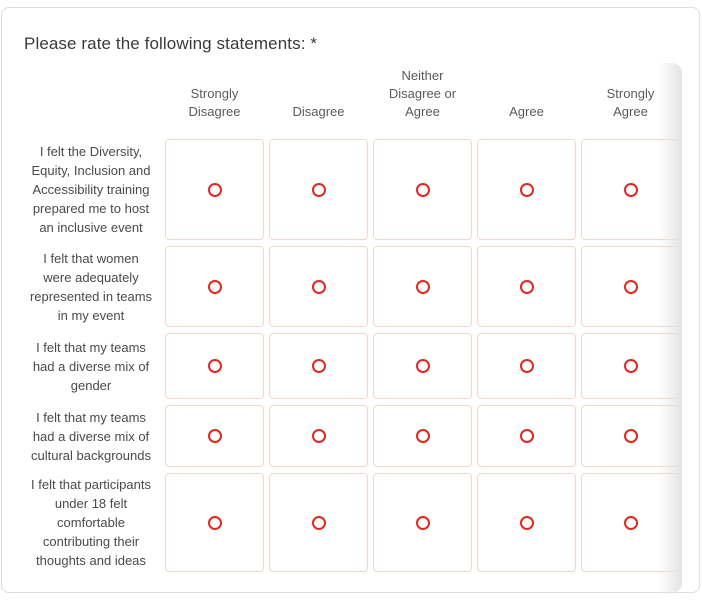 Image resolution: width=702 pixels, height=602 pixels. What do you see at coordinates (91, 98) in the screenshot?
I see `matrix-corner-spacer` at bounding box center [91, 98].